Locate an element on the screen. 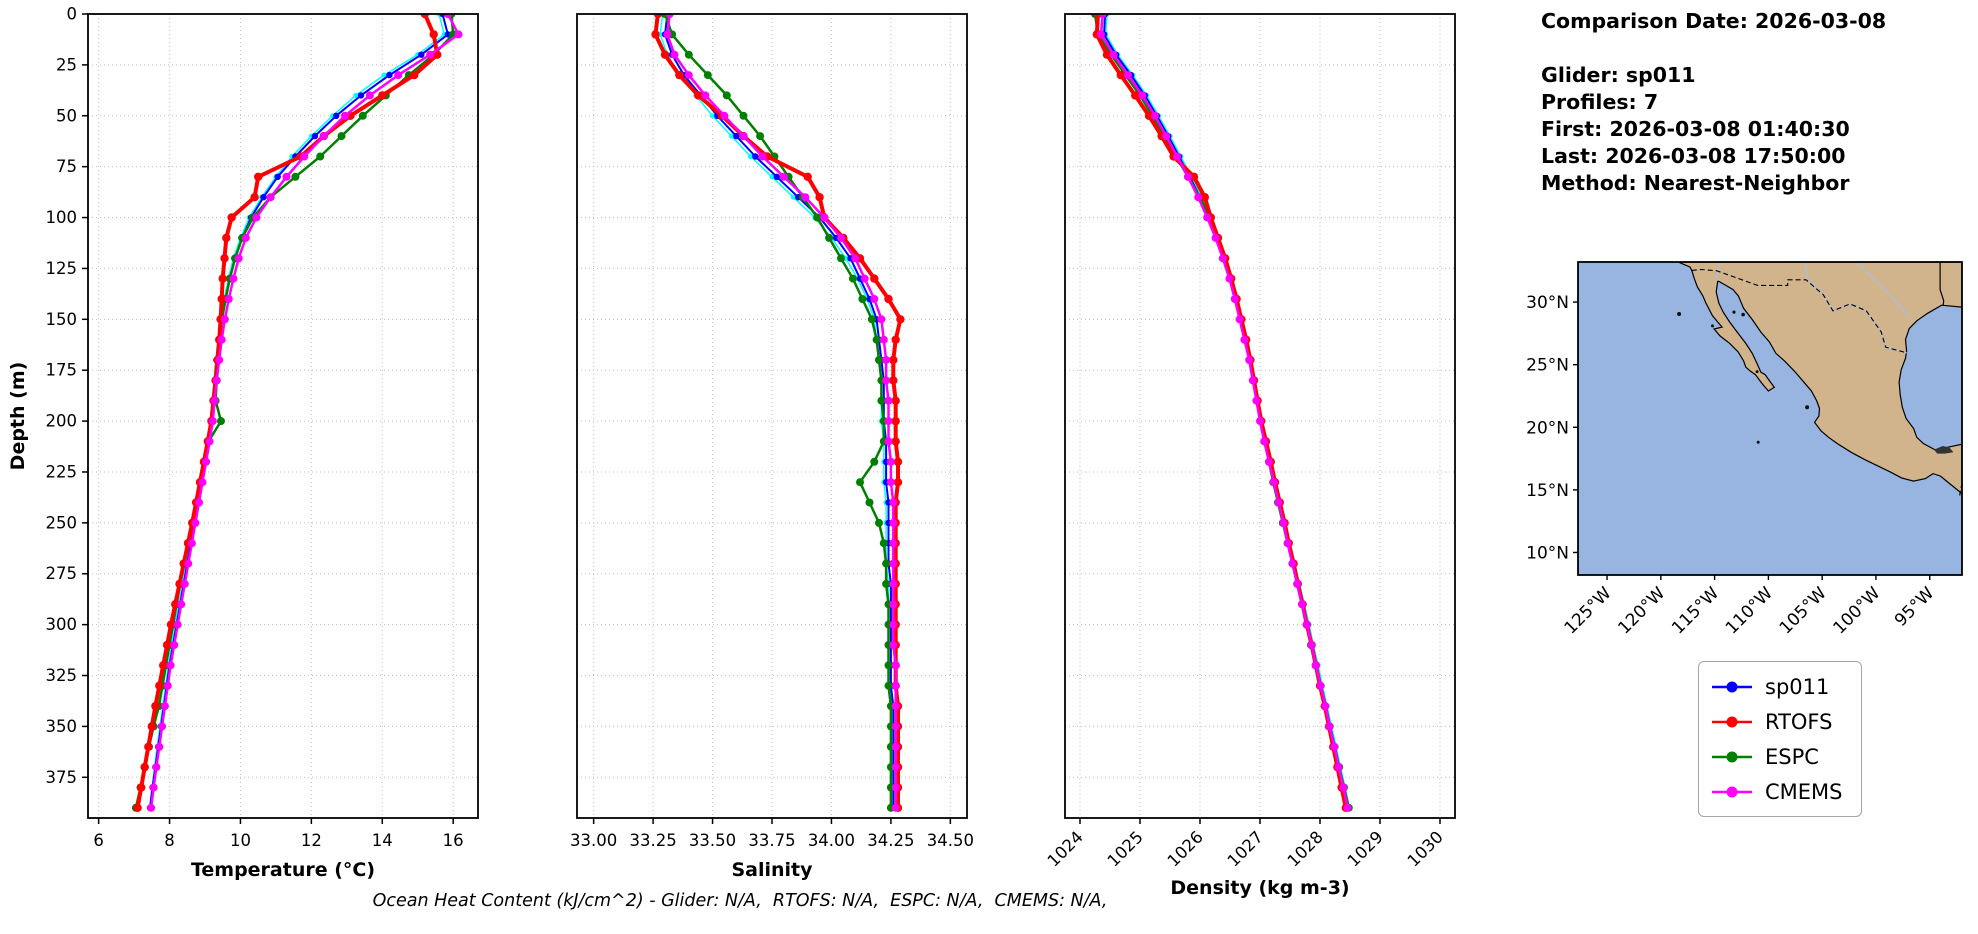 The height and width of the screenshot is (934, 1978). legend-label: CMEMS is located at coordinates (1804, 791).